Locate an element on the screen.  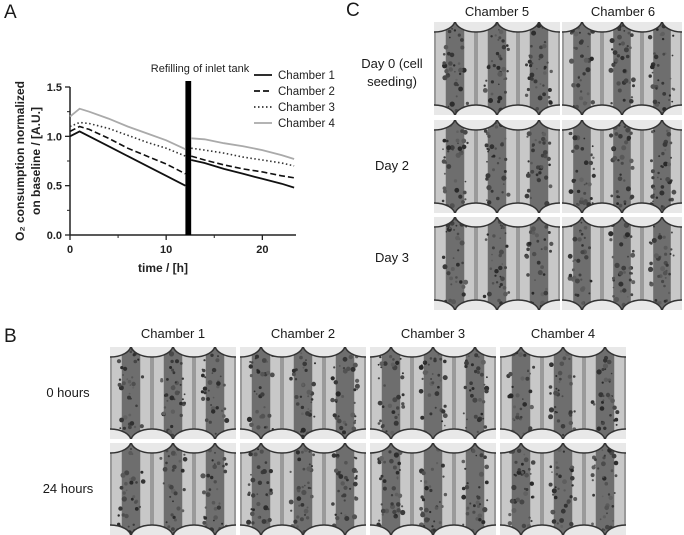
x-tick-label: 20 is located at coordinates (262, 250).